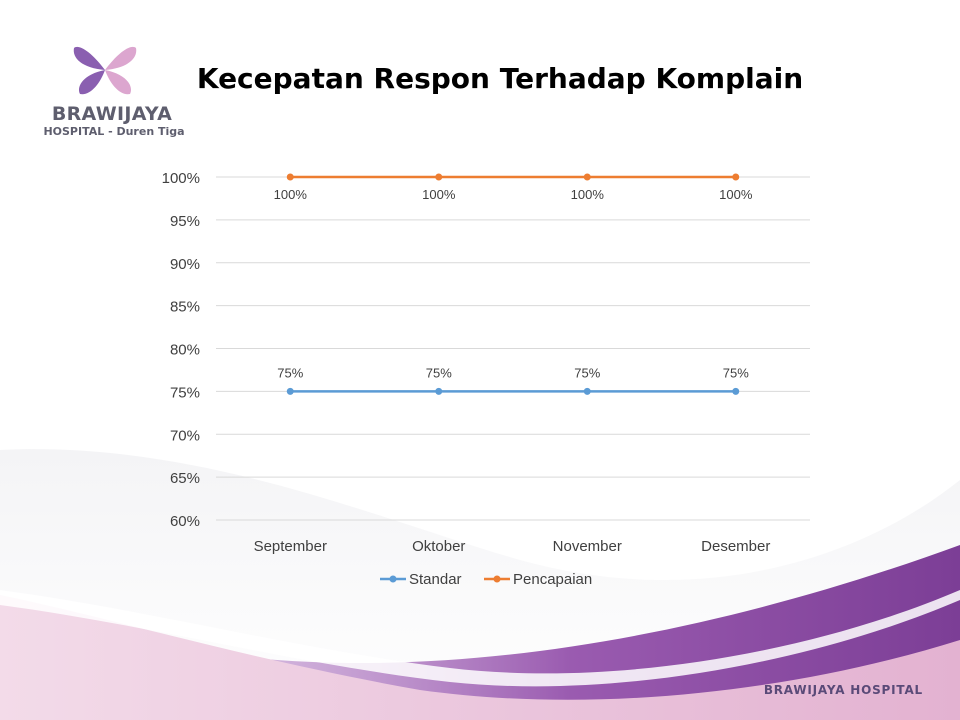 The height and width of the screenshot is (720, 960). What do you see at coordinates (114, 131) in the screenshot?
I see `logo-subtitle: HOSPITAL - Duren Tiga` at bounding box center [114, 131].